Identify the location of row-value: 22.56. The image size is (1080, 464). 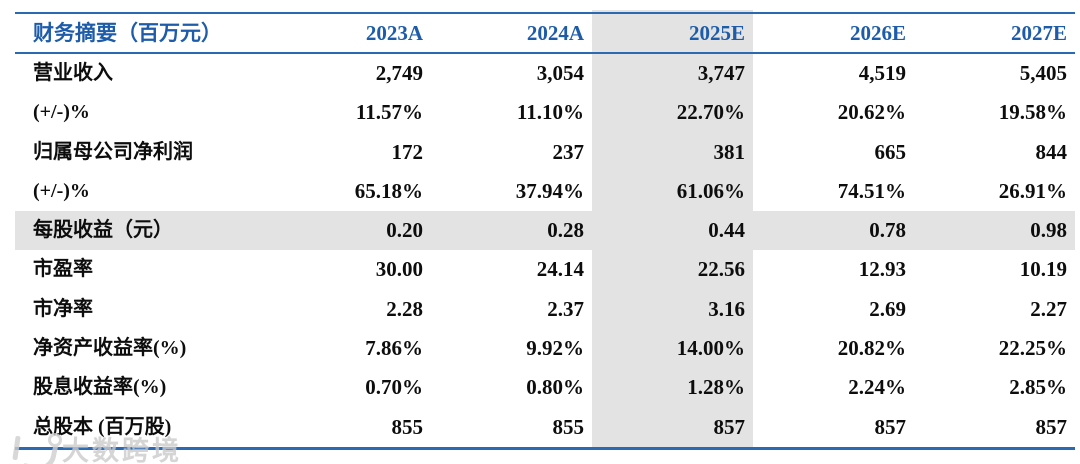
(721, 269).